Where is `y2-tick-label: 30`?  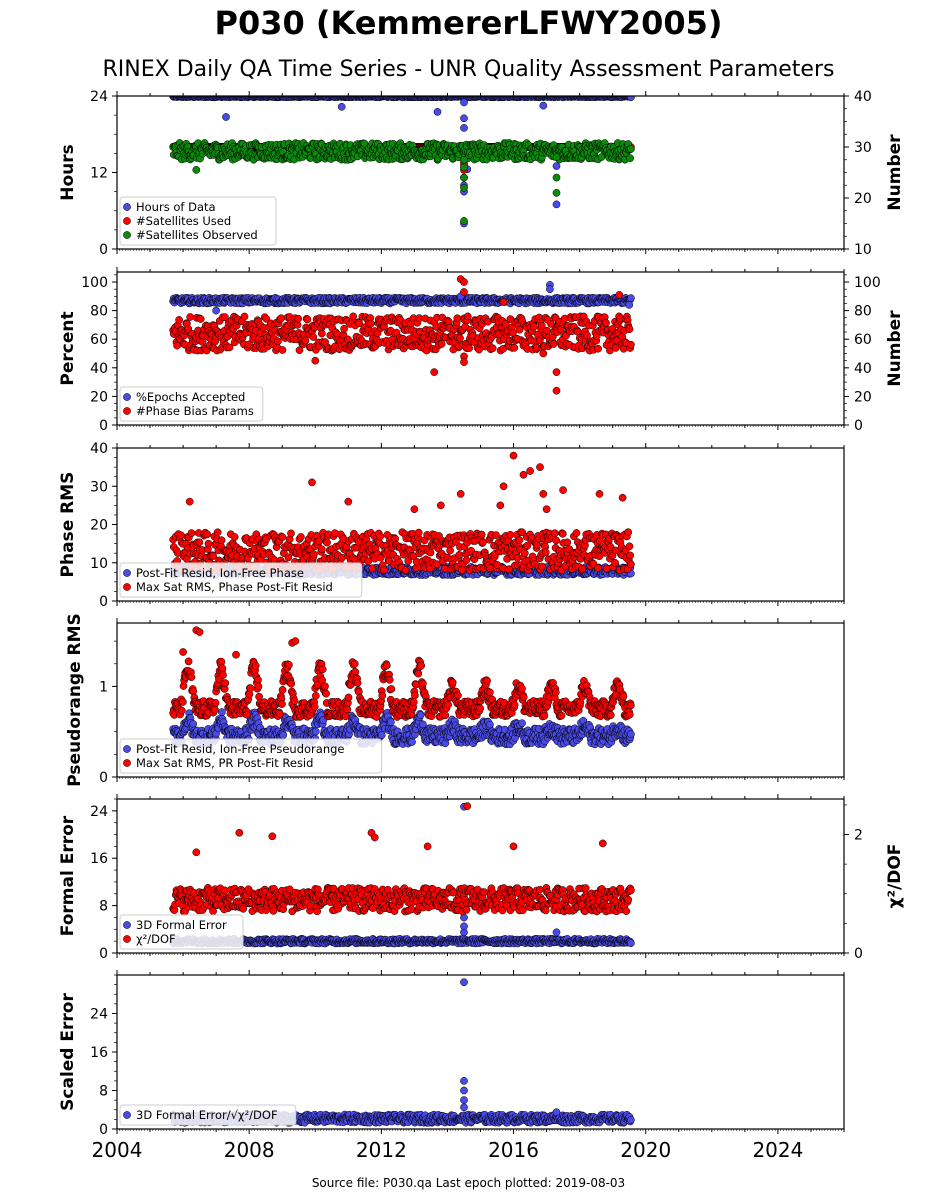
y2-tick-label: 30 is located at coordinates (863, 148).